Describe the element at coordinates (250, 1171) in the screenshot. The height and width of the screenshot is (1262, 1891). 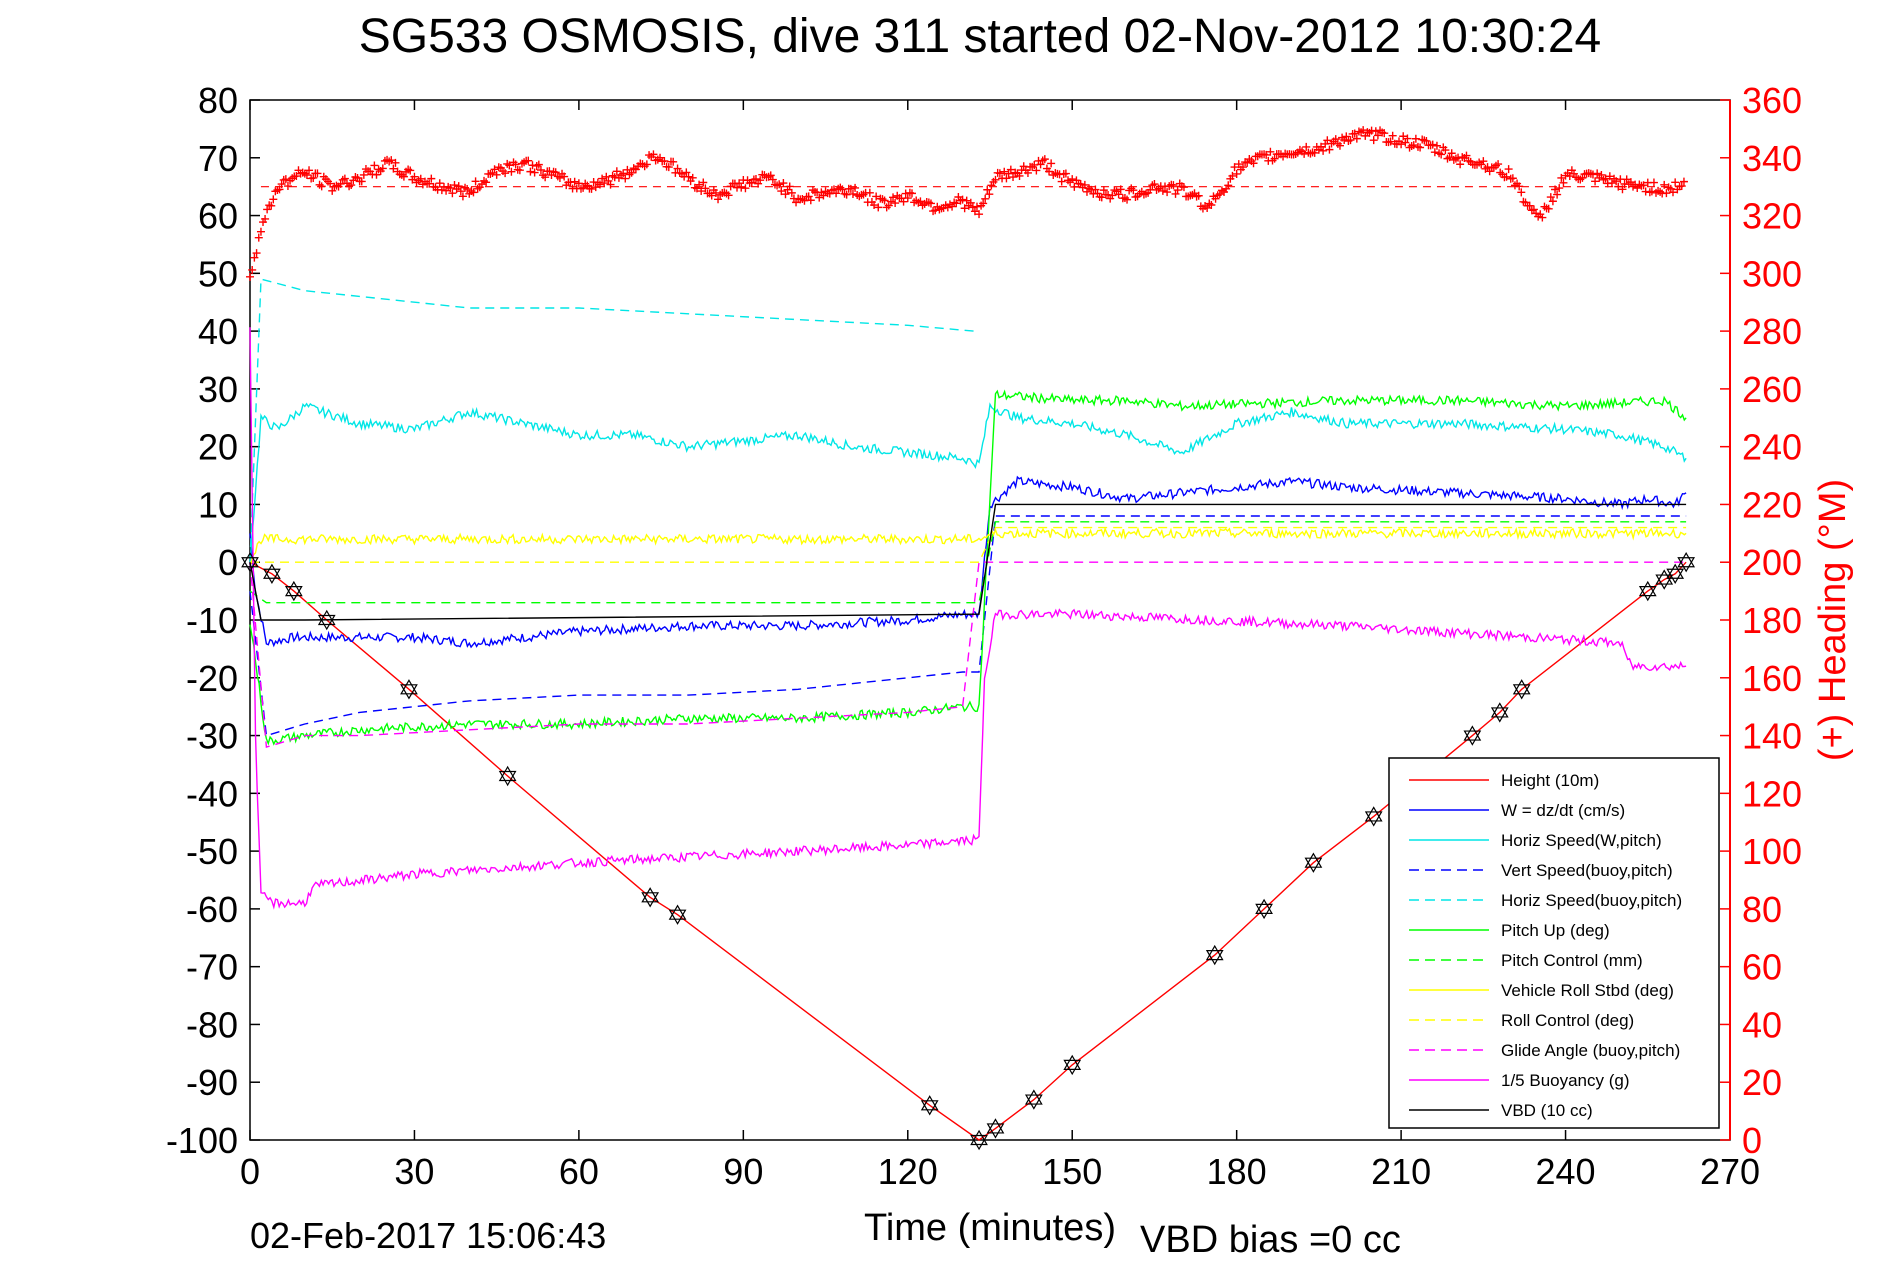
I see `x-tick-label: 0` at that location.